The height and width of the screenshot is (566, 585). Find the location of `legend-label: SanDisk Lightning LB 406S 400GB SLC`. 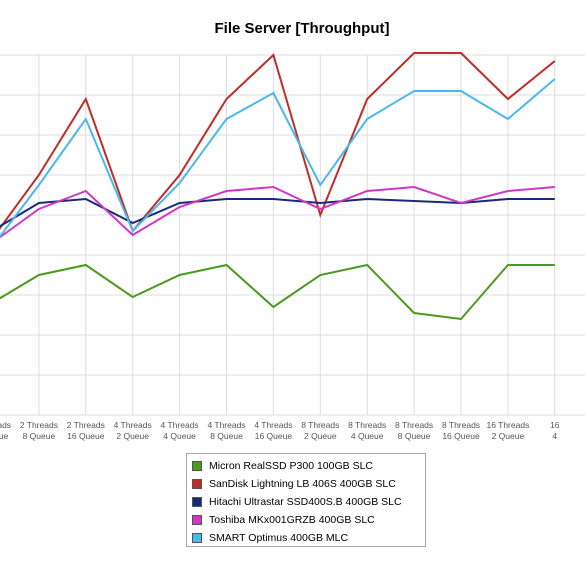

legend-label: SanDisk Lightning LB 406S 400GB SLC is located at coordinates (302, 484).